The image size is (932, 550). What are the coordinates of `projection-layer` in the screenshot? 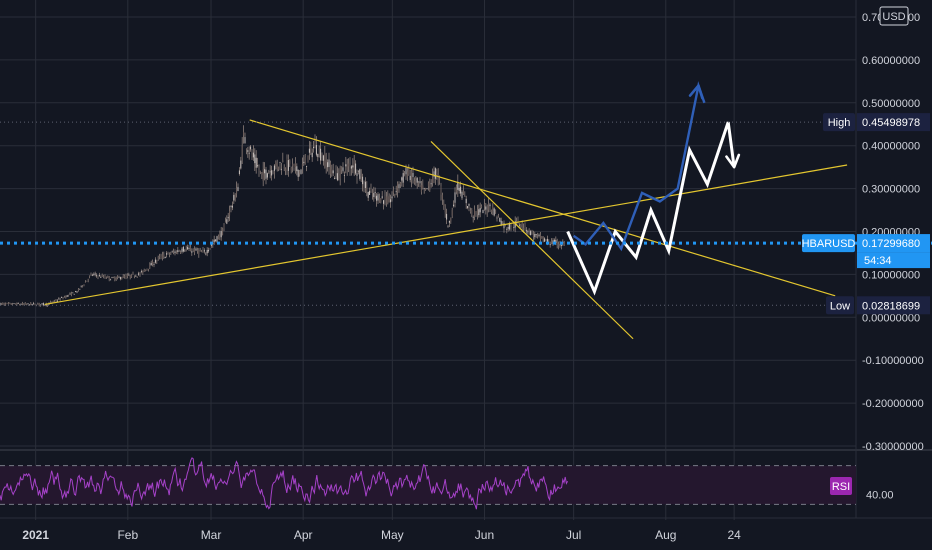 It's located at (653, 188).